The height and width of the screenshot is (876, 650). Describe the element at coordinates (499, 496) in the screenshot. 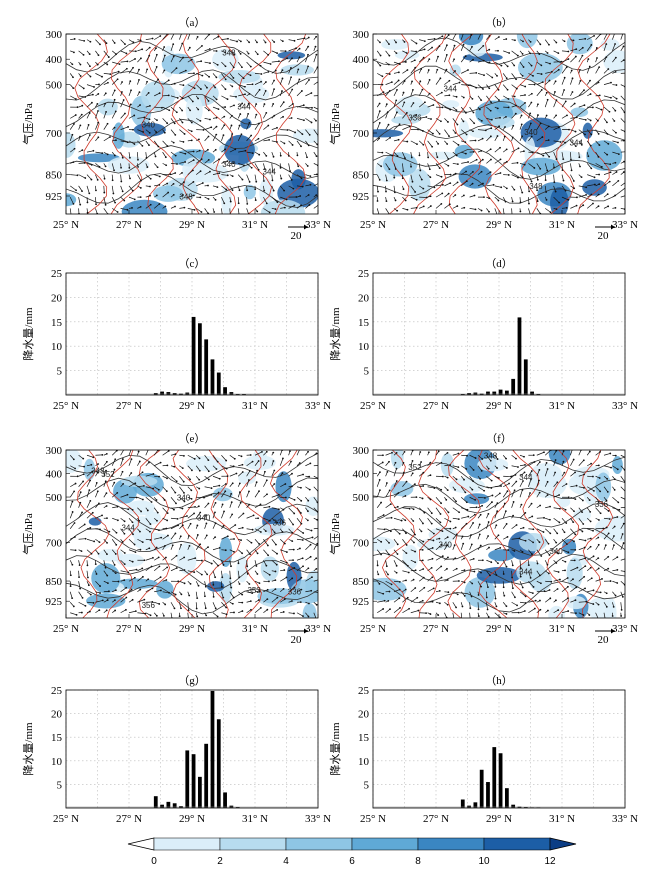

I see `black-contour` at that location.